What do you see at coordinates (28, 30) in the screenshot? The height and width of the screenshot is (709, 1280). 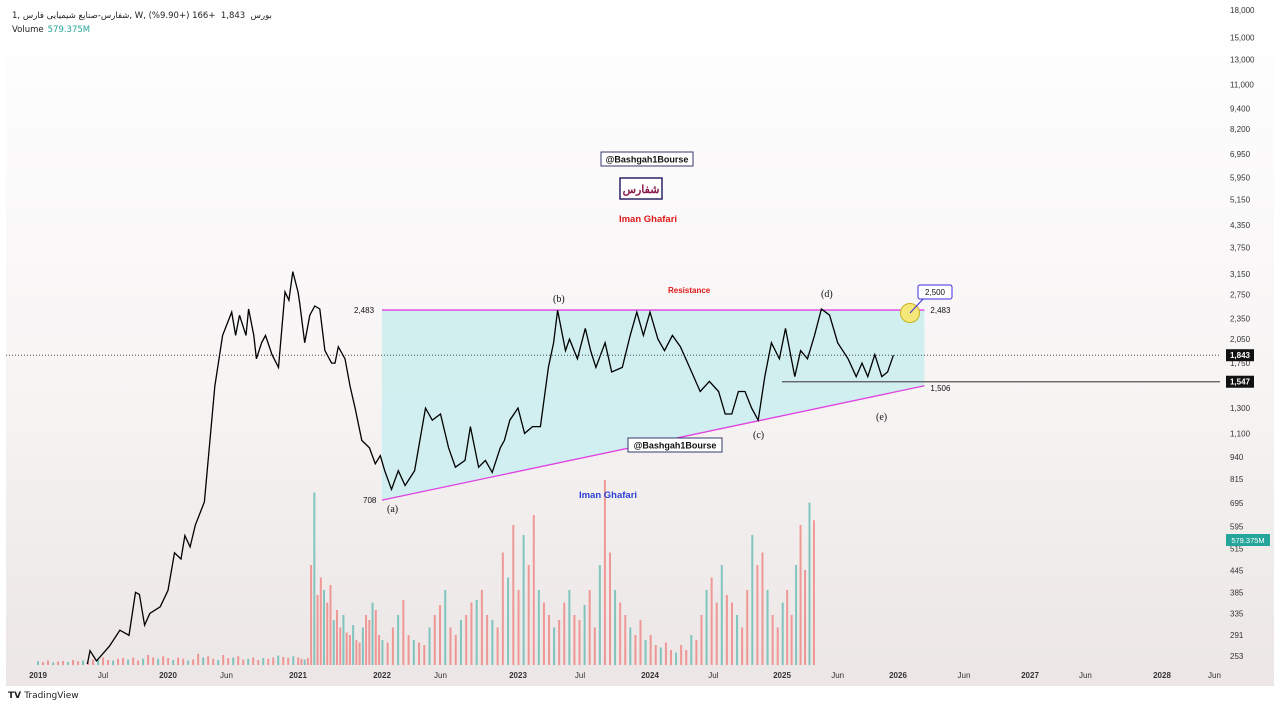 I see `volume-label: Volume` at bounding box center [28, 30].